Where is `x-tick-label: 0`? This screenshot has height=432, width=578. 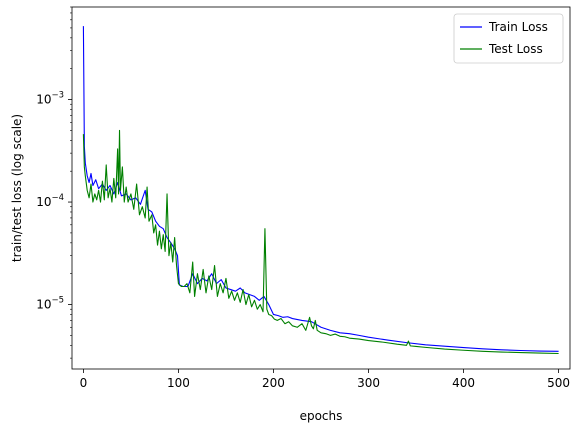 x-tick-label: 0 is located at coordinates (84, 383).